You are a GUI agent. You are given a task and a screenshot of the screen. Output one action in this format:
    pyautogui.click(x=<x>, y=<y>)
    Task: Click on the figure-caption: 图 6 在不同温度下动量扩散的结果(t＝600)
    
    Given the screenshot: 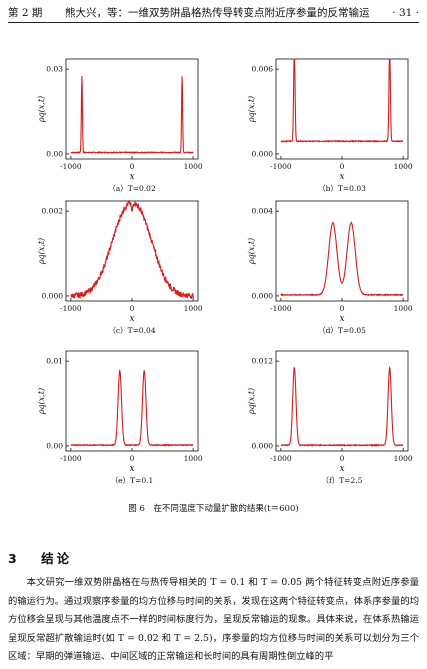 What is the action you would take?
    pyautogui.click(x=213, y=509)
    